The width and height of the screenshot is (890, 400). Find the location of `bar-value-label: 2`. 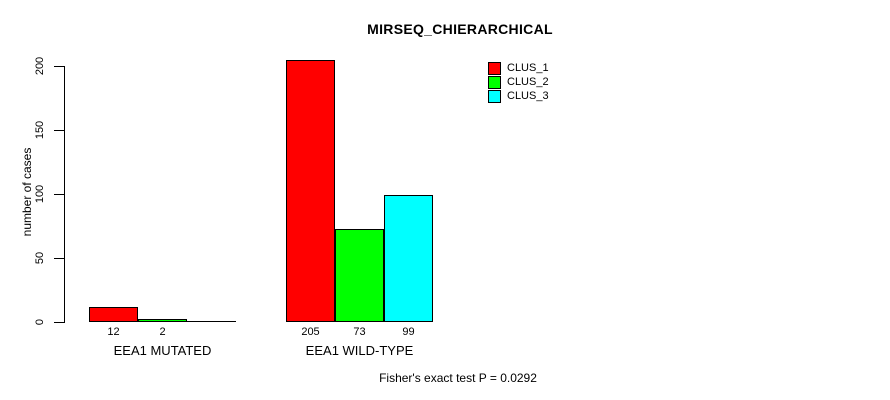

bar-value-label: 2 is located at coordinates (162, 332).